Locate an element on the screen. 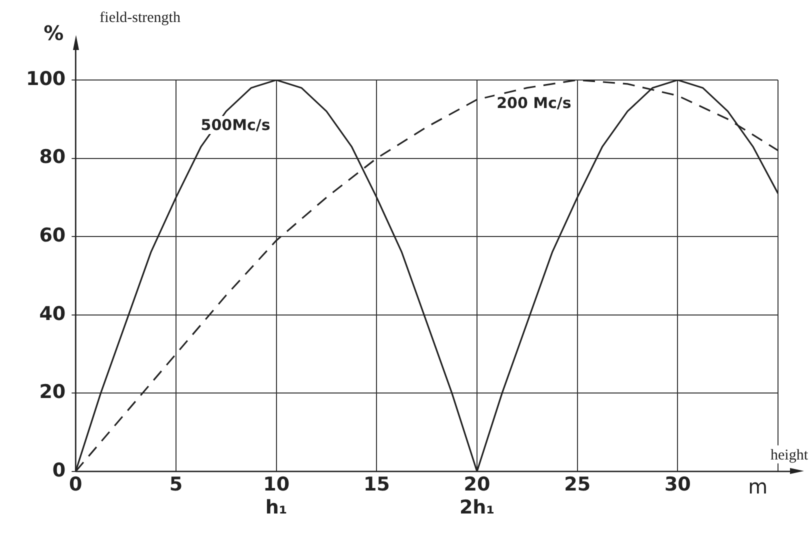 The width and height of the screenshot is (811, 533). x-tick-label: 15 is located at coordinates (376, 485).